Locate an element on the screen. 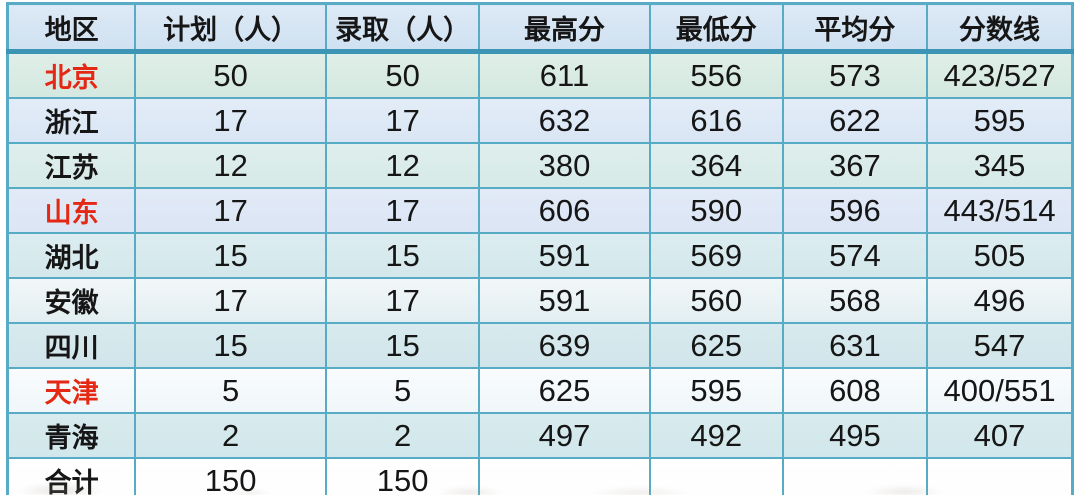 This screenshot has width=1080, height=495. region-cell: 北京 is located at coordinates (71, 74).